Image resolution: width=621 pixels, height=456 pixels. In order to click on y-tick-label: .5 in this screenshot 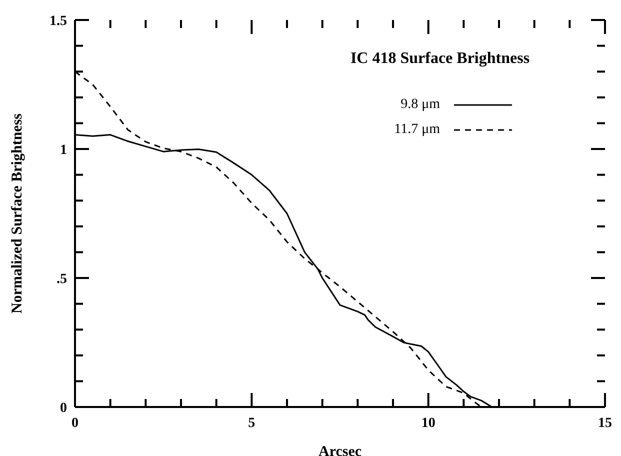, I will do `click(61, 279)`.